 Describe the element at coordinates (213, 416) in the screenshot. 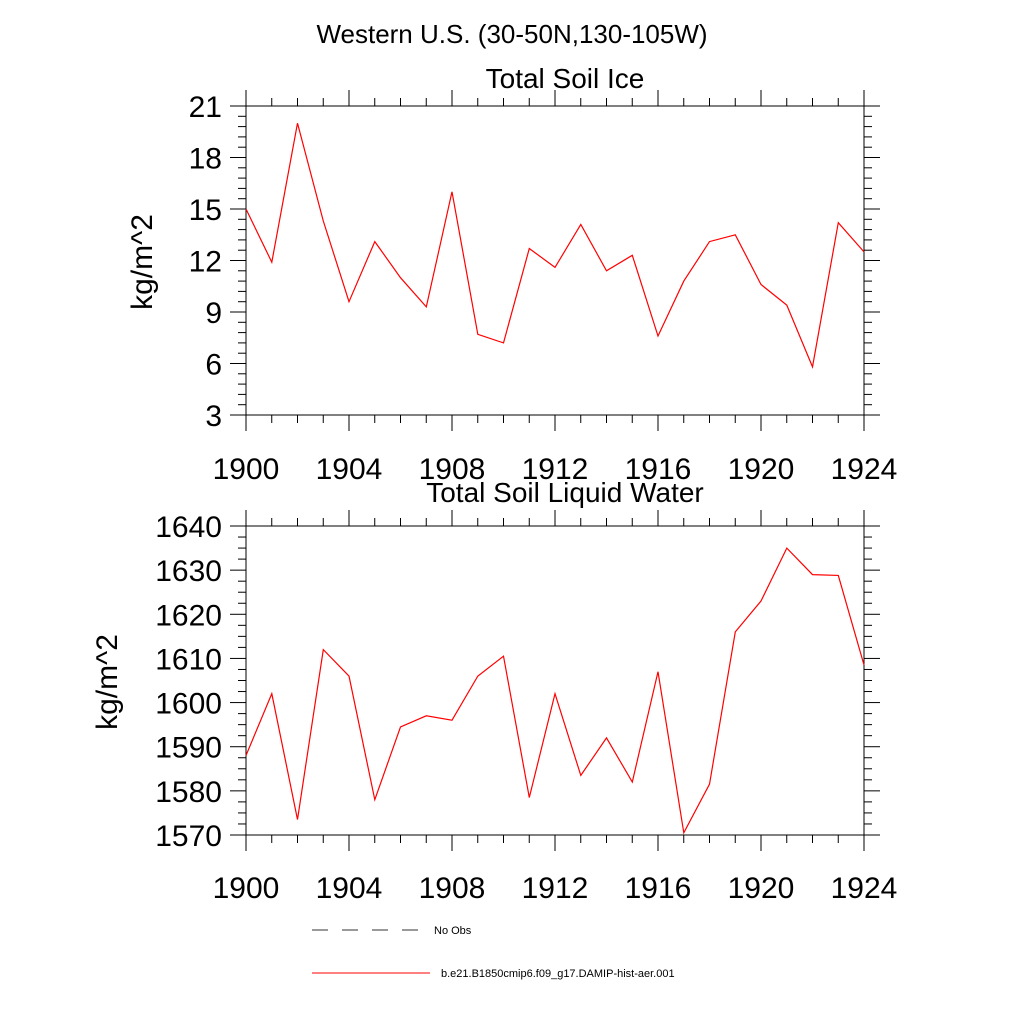

I see `y-tick-label: 3` at that location.